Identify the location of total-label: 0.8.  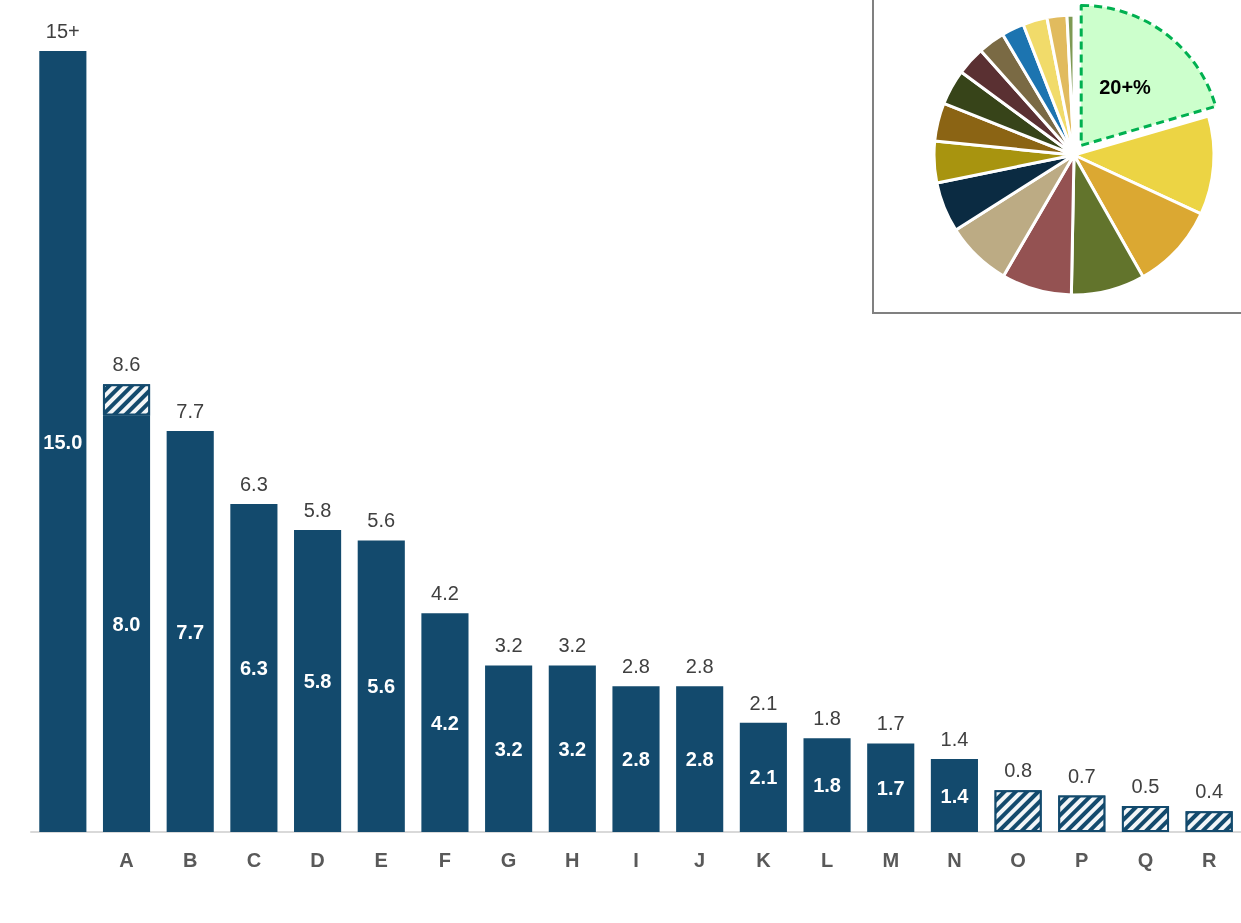
(1018, 770).